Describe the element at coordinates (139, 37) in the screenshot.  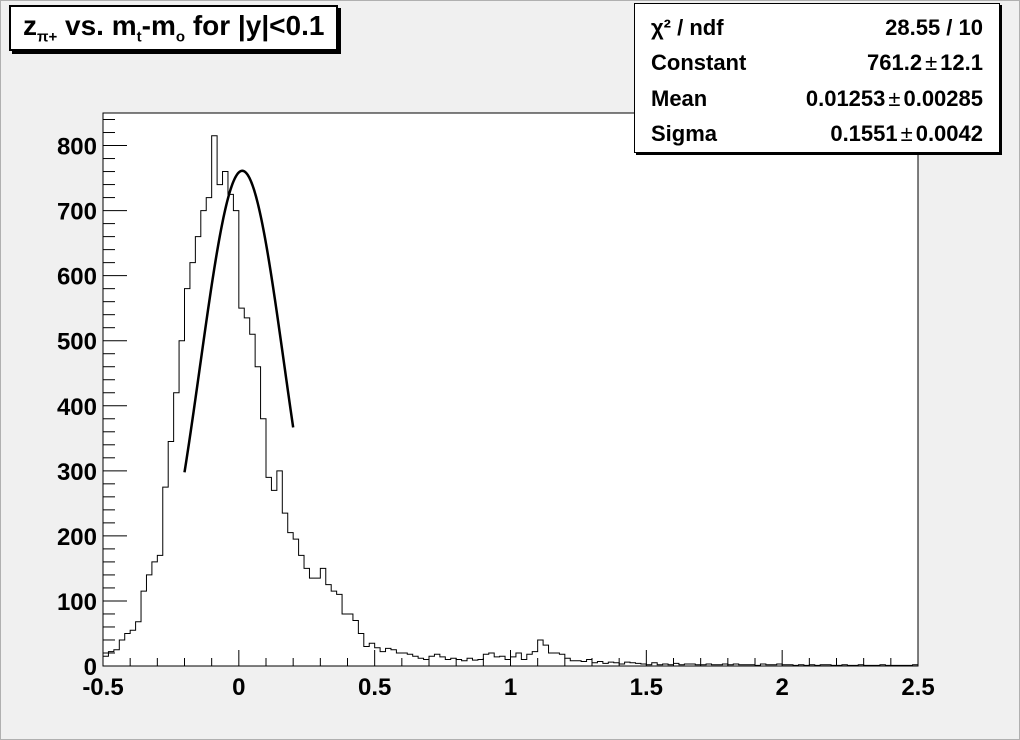
I see `title-sub-t: t` at that location.